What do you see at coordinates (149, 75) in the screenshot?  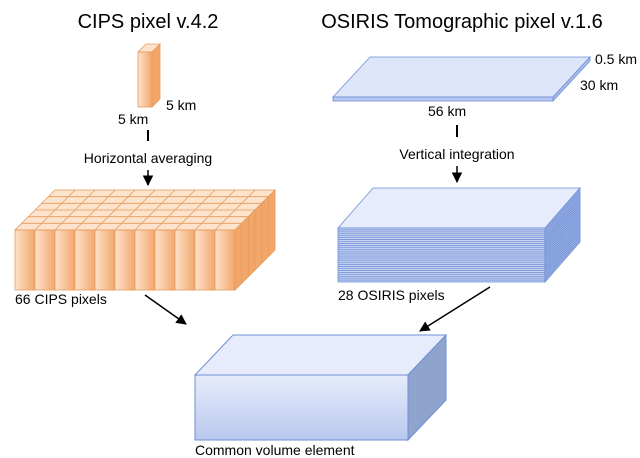 I see `cips-pixel` at bounding box center [149, 75].